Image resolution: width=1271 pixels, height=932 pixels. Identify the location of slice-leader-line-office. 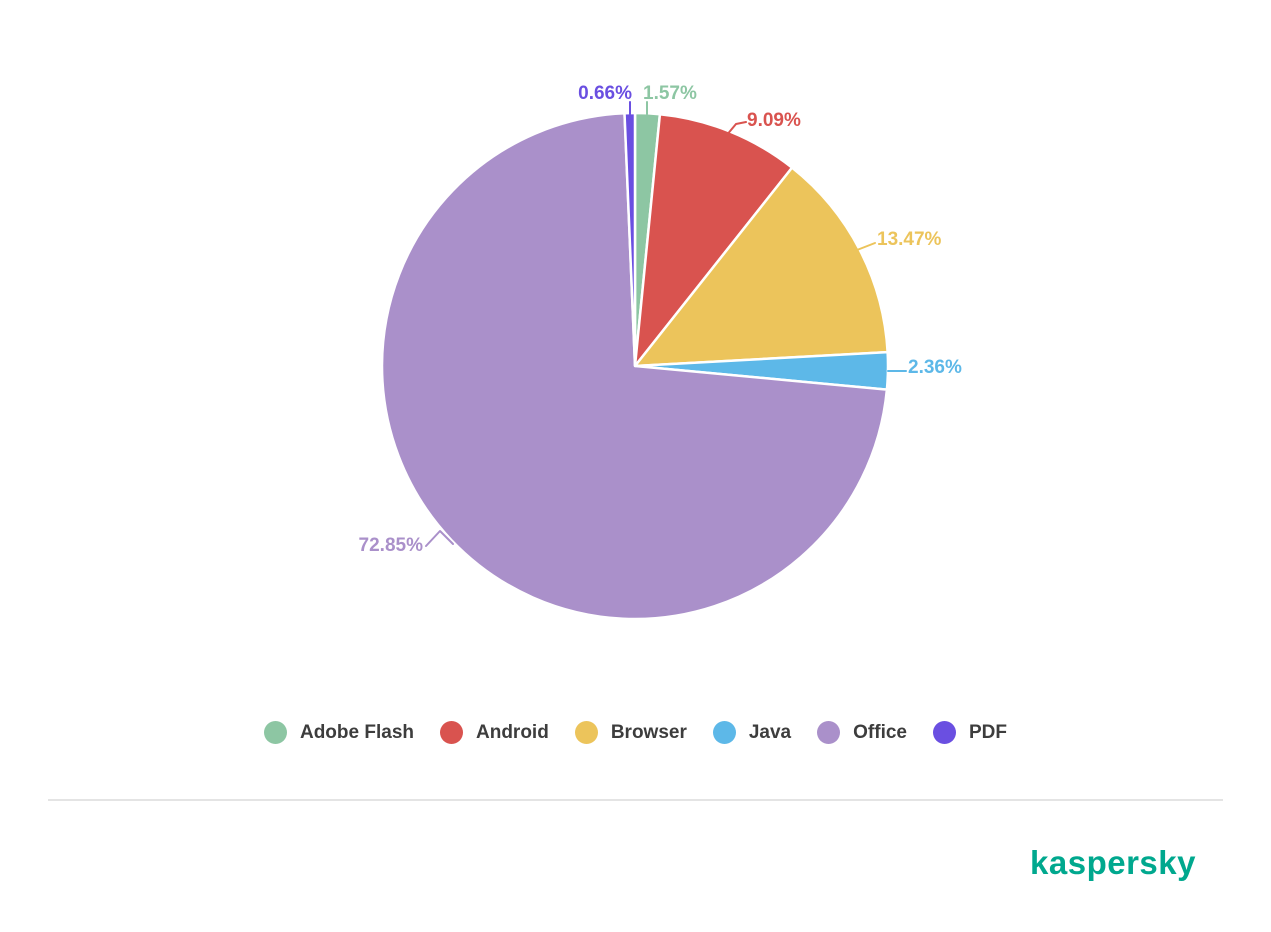
(439, 538).